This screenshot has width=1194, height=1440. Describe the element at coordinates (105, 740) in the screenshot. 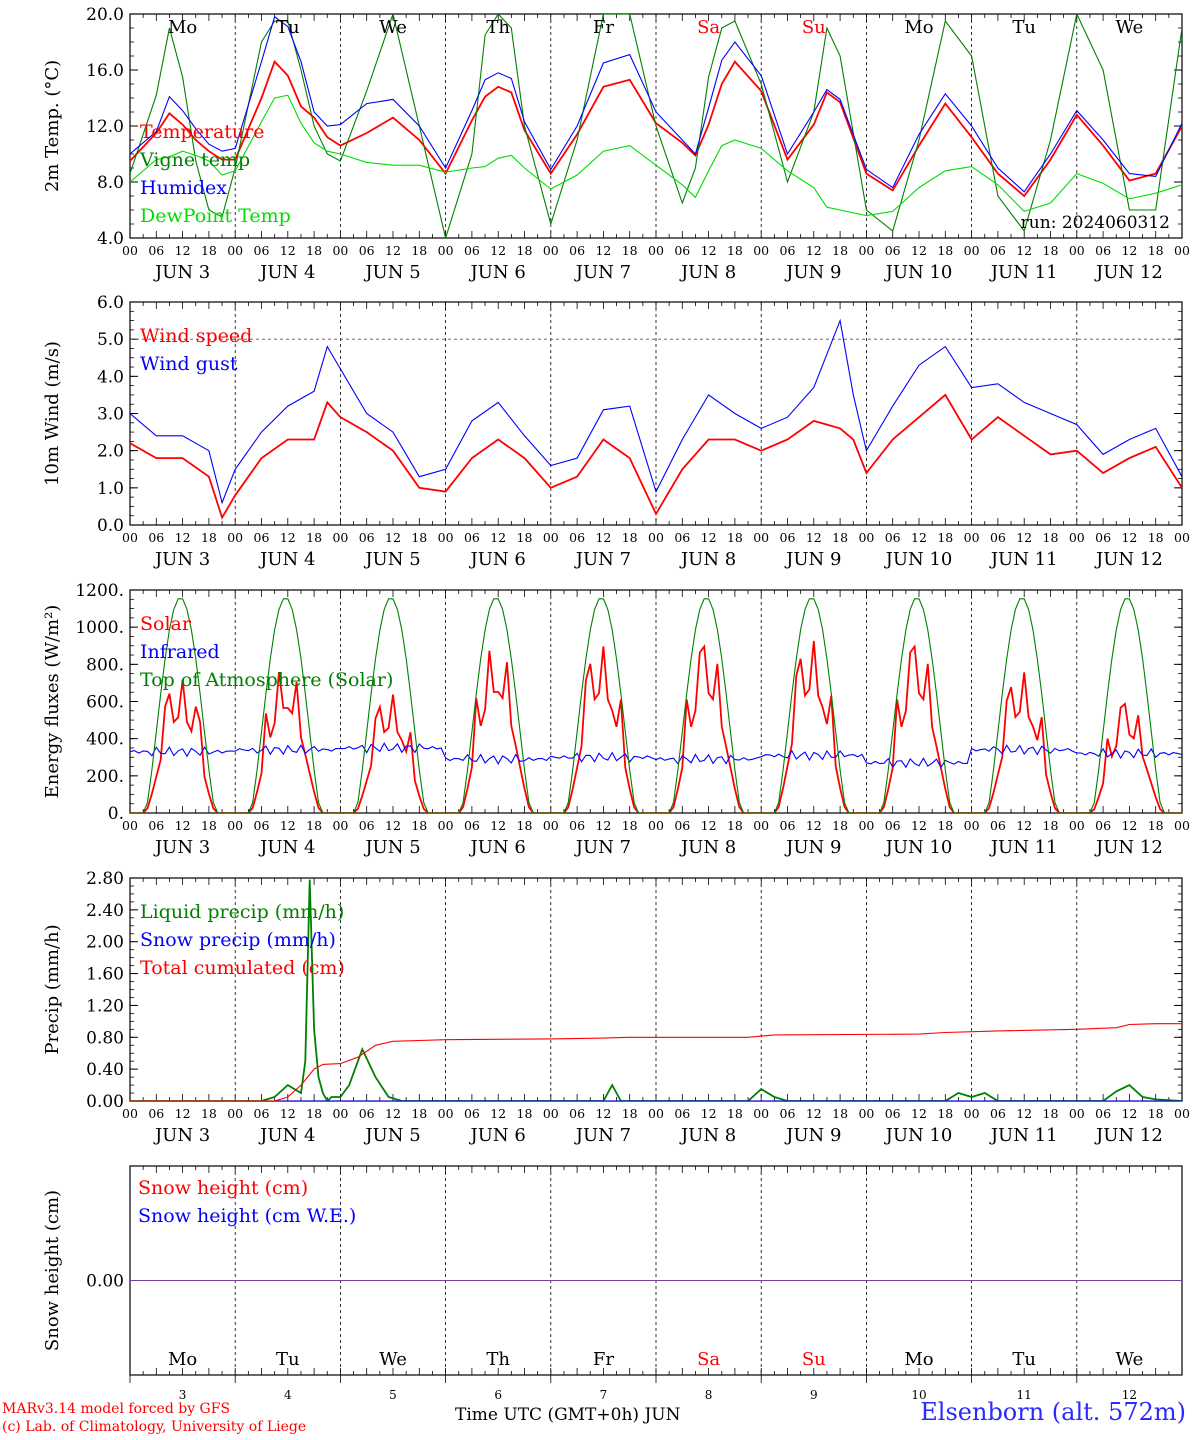

I see `y-tick-label: 400.` at that location.